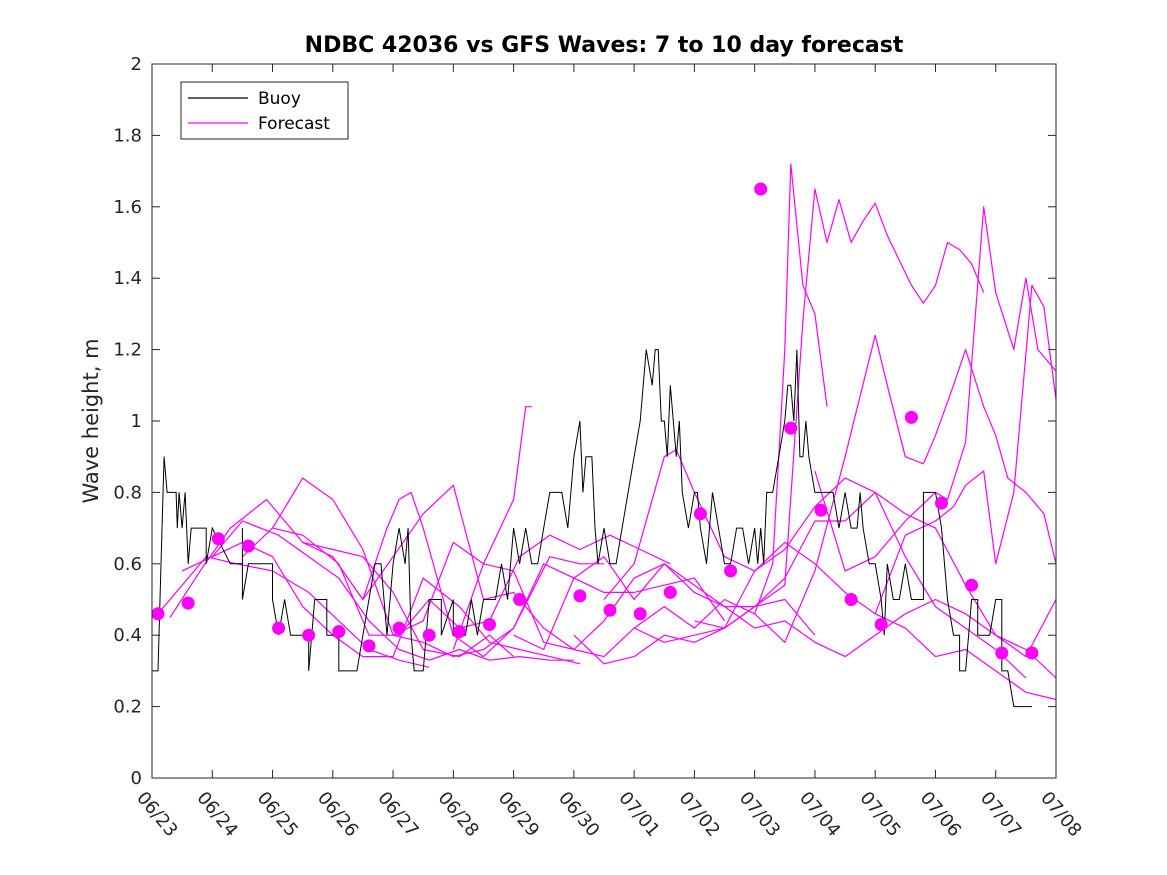 This screenshot has width=1167, height=875. I want to click on legend-box, so click(264, 110).